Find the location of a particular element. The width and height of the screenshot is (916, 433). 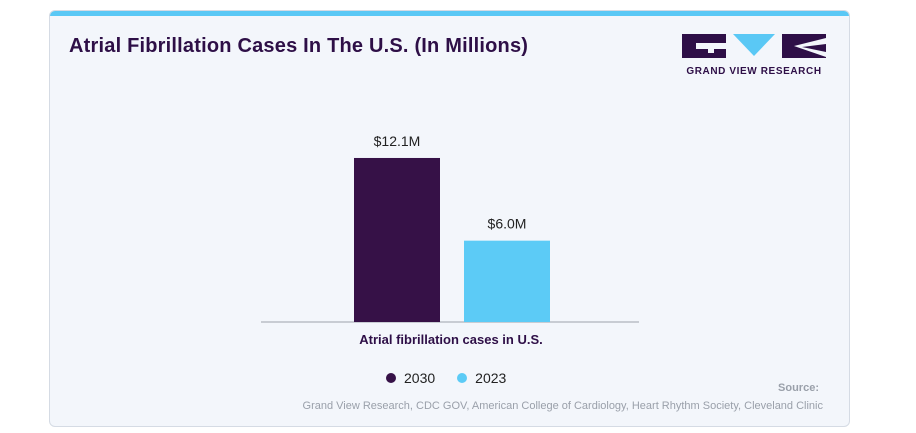

bar-2030 is located at coordinates (397, 239).